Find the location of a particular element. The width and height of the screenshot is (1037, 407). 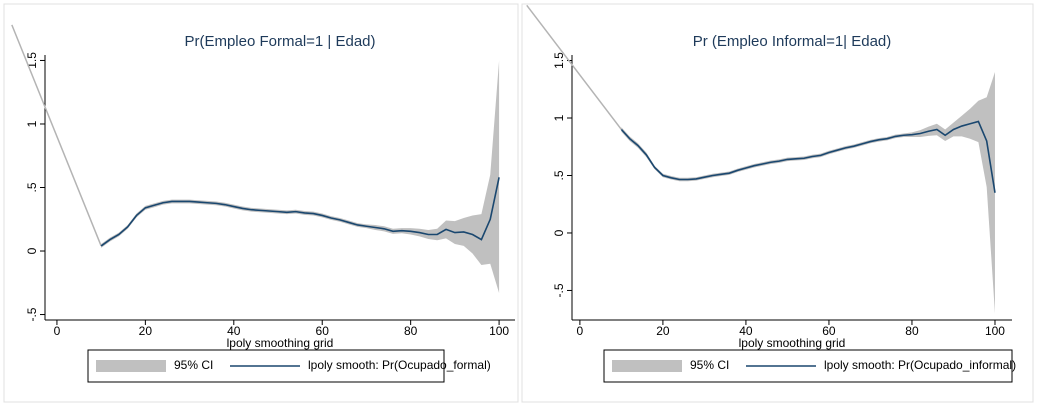

legend-label: lpoly smooth: Pr(Ocupado_informal) is located at coordinates (920, 365).